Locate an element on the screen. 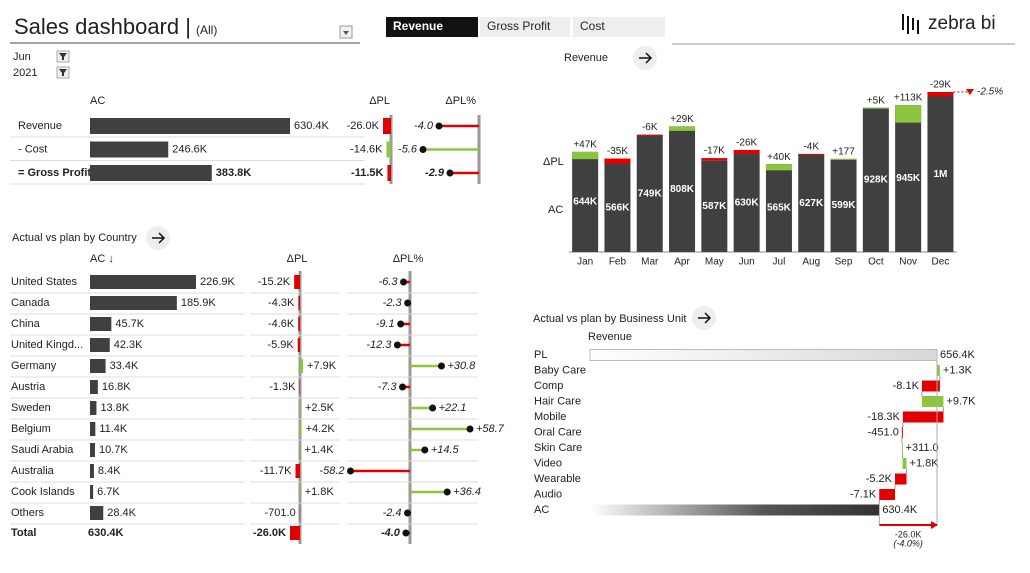  variance-pct-label: +36.4 is located at coordinates (467, 492).